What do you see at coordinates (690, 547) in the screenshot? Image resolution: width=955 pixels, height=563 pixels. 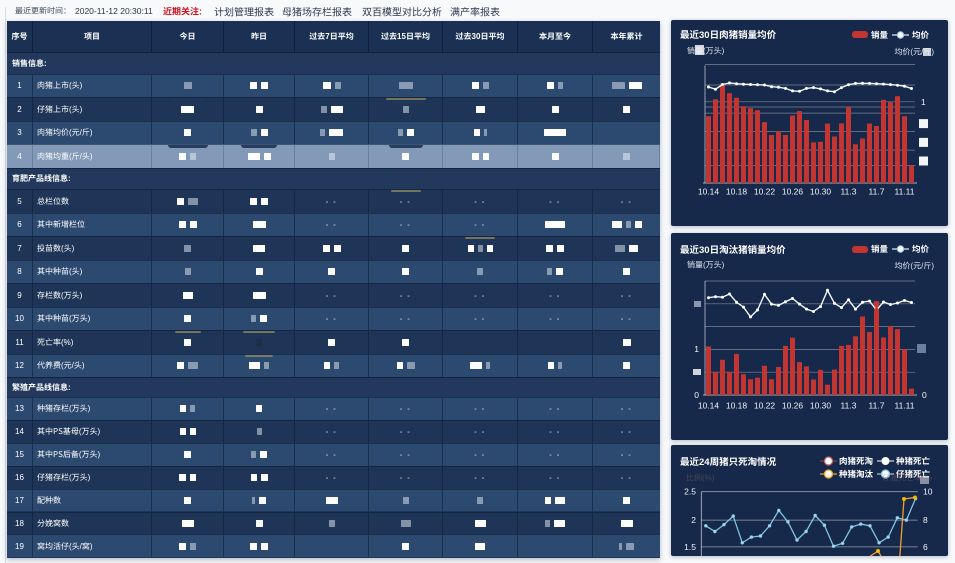 I see `svg-text: 1.5` at bounding box center [690, 547].